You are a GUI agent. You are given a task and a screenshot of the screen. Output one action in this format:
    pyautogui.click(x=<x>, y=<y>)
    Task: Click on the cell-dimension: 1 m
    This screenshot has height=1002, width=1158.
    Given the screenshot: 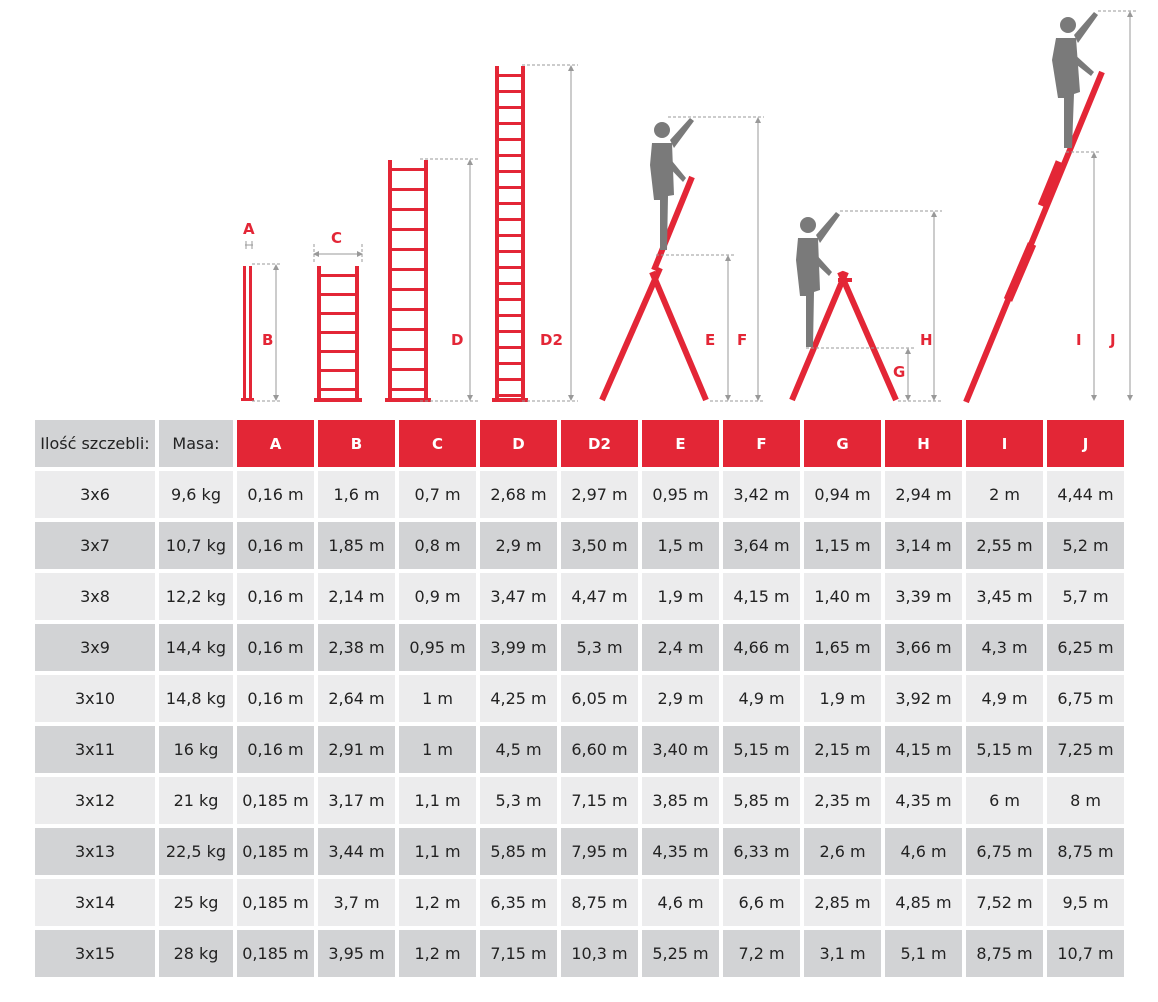 What is the action you would take?
    pyautogui.click(x=437, y=698)
    